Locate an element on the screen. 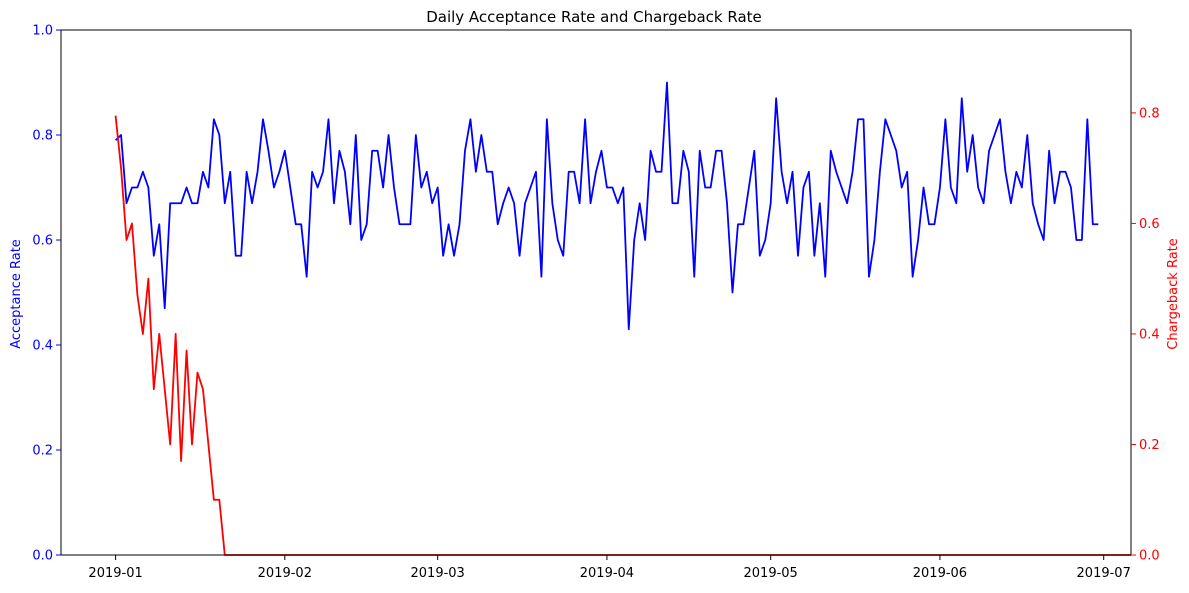 This screenshot has width=1189, height=593. y-left-tick-label: 0.2 is located at coordinates (42, 451).